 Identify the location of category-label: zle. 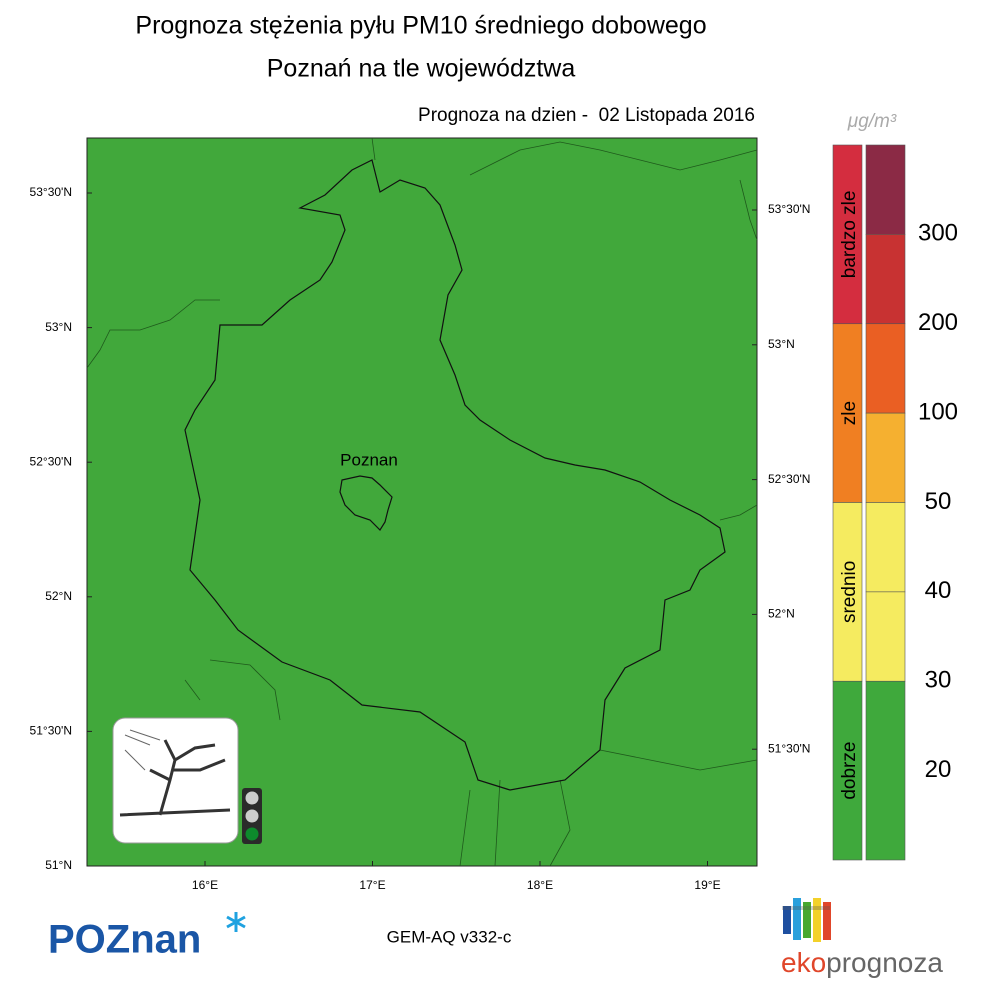
(849, 413).